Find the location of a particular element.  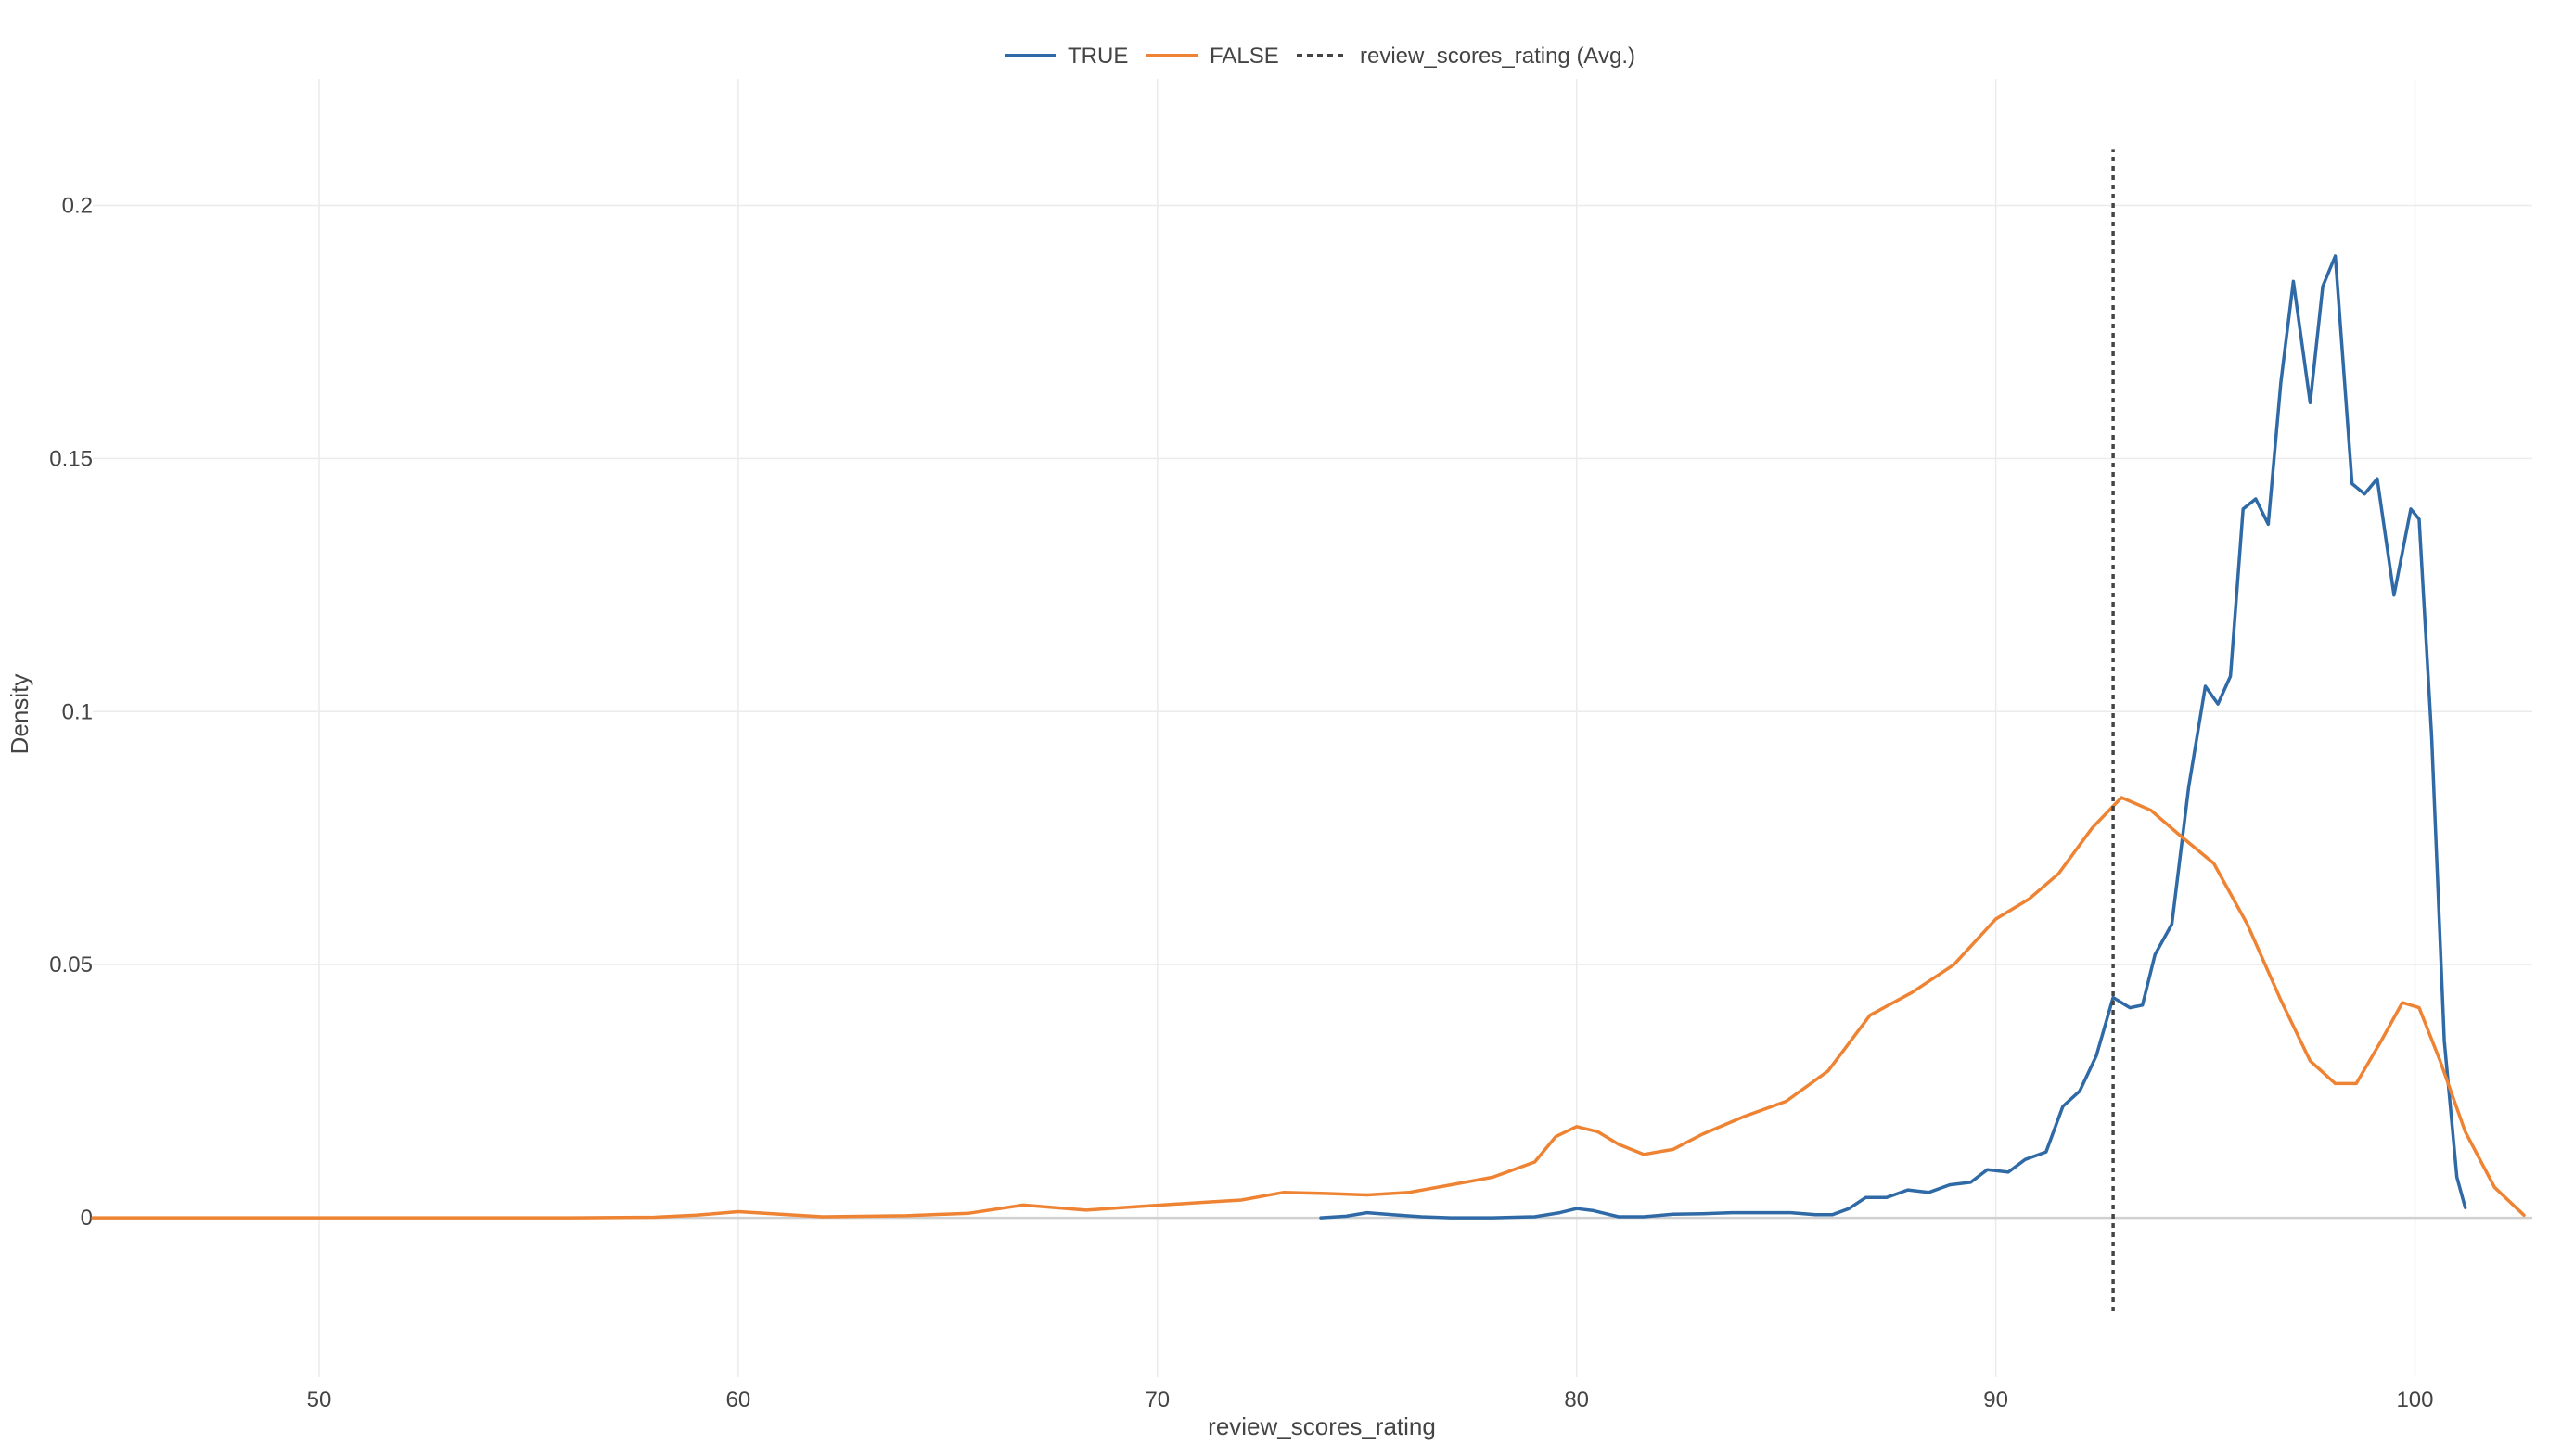

y-tick-label-0-1: 0.1 is located at coordinates (77, 711).